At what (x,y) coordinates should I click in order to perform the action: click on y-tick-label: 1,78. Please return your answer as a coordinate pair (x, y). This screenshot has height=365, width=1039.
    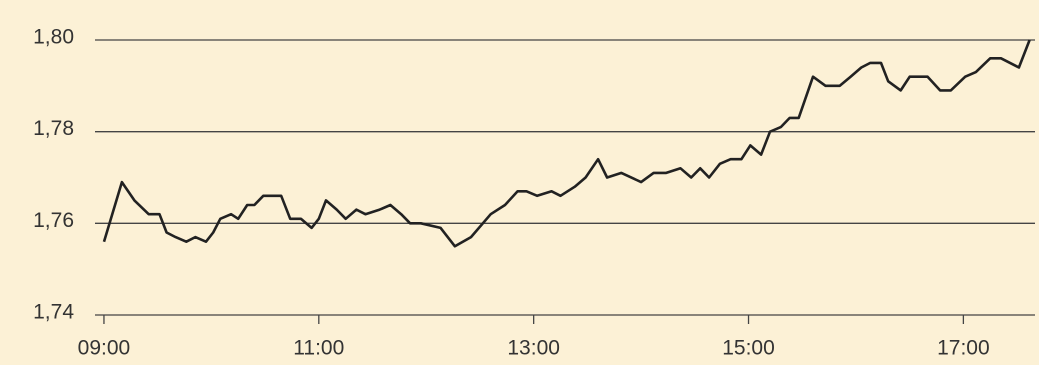
    Looking at the image, I should click on (53, 128).